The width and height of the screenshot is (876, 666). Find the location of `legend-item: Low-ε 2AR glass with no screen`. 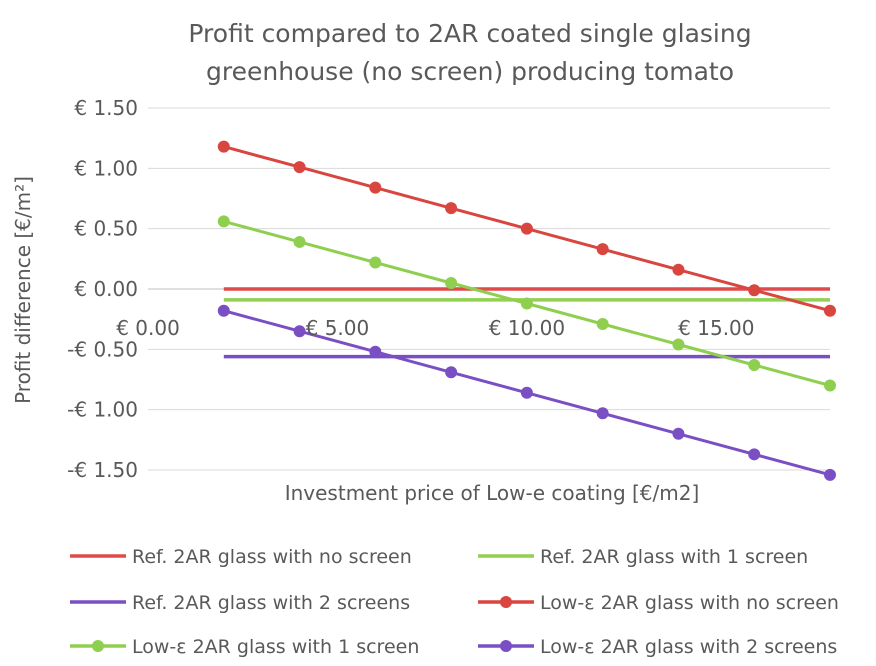

legend-item: Low-ε 2AR glass with no screen is located at coordinates (658, 603).